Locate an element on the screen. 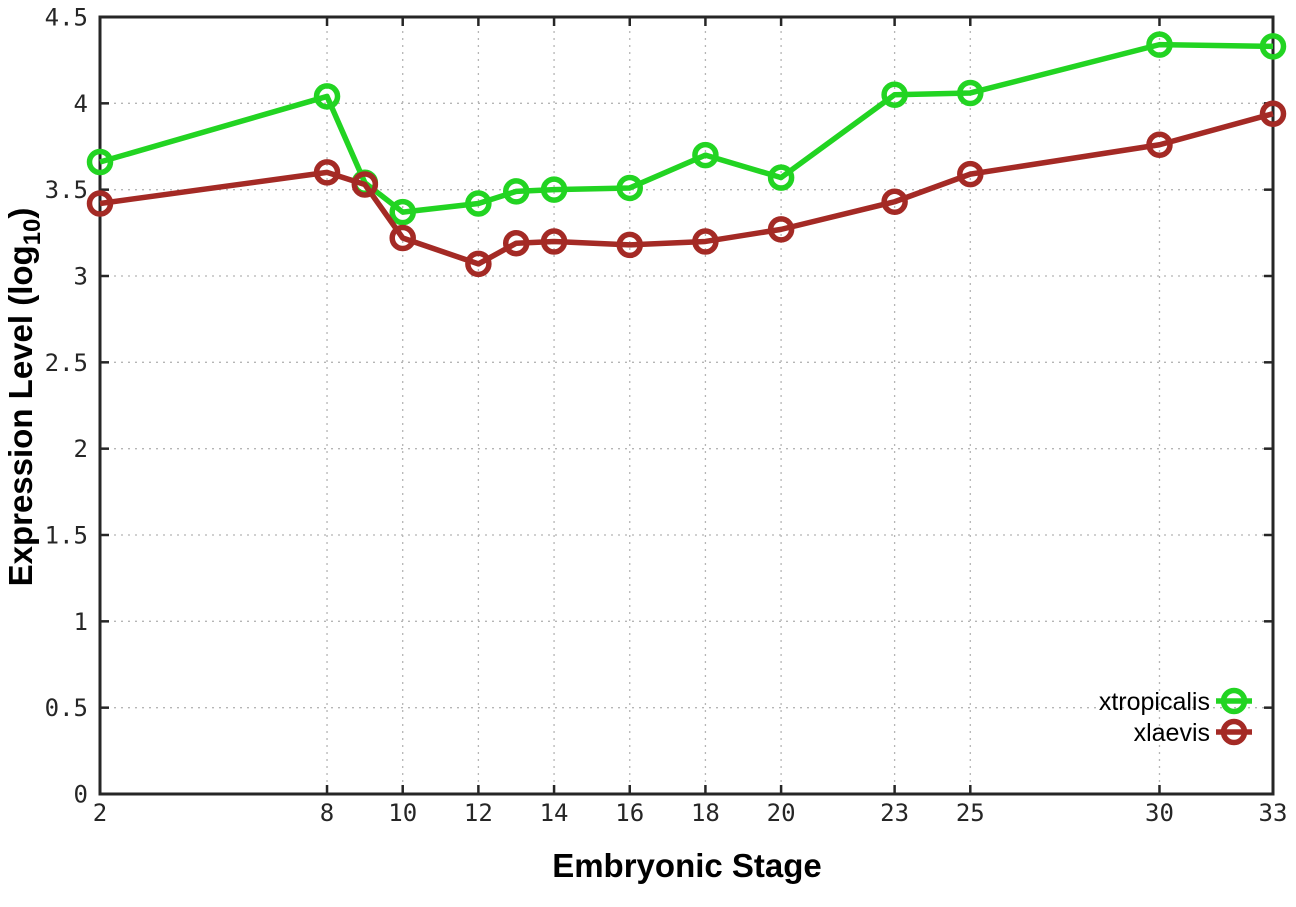 Image resolution: width=1296 pixels, height=907 pixels. x-tick-label: 25 is located at coordinates (970, 813).